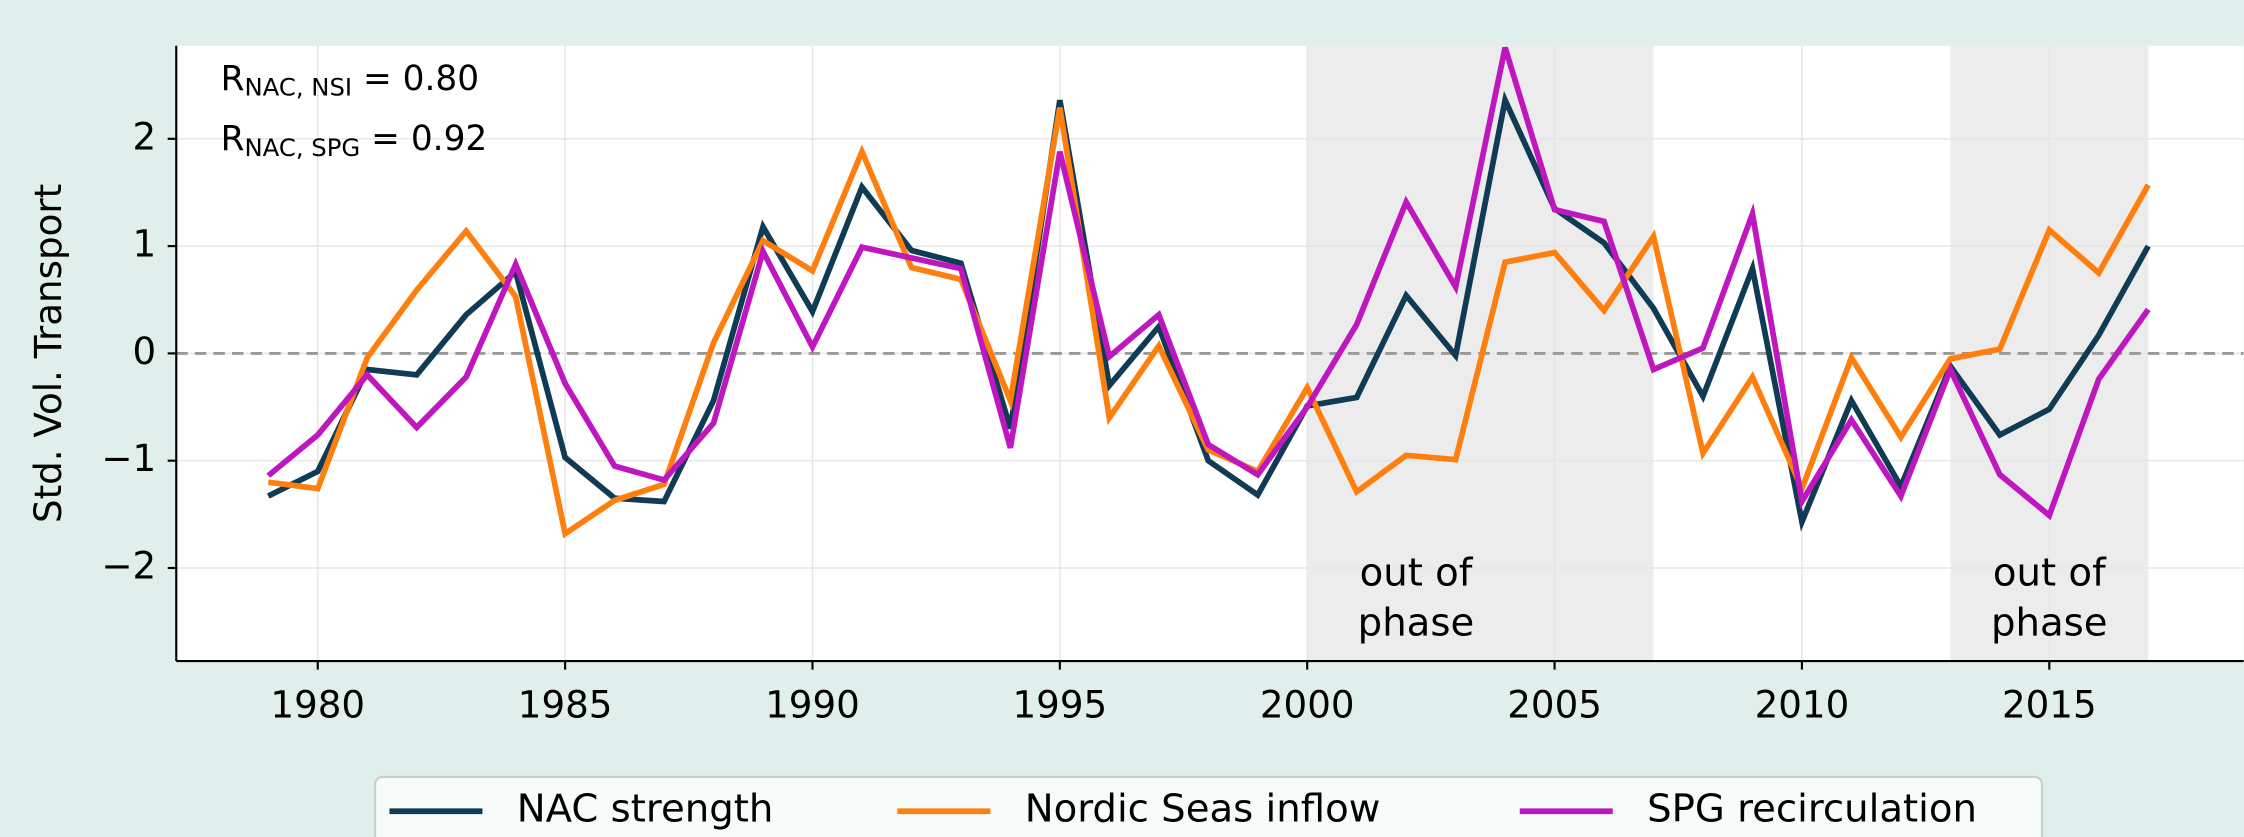 This screenshot has height=837, width=2244. What do you see at coordinates (317, 704) in the screenshot?
I see `x-tick-label: 1980` at bounding box center [317, 704].